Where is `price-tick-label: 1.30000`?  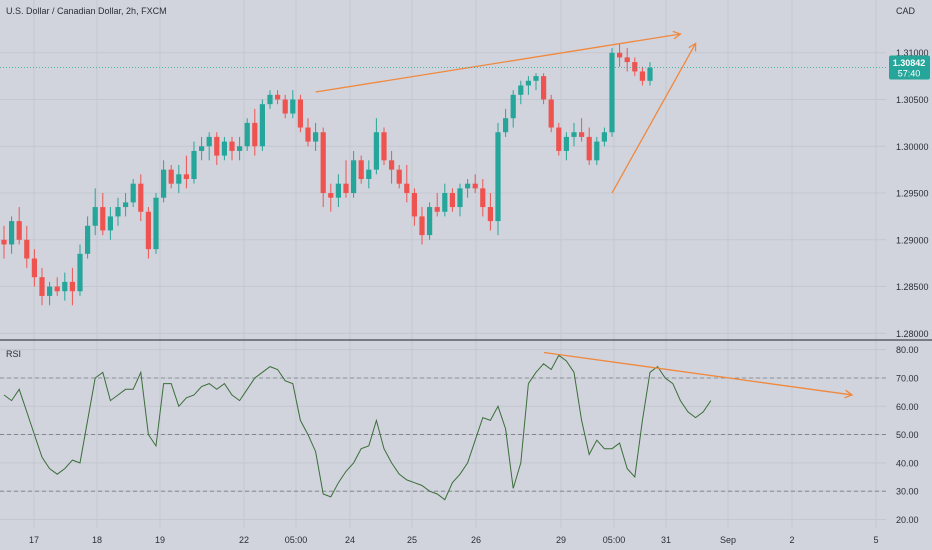 price-tick-label: 1.30000 is located at coordinates (912, 147).